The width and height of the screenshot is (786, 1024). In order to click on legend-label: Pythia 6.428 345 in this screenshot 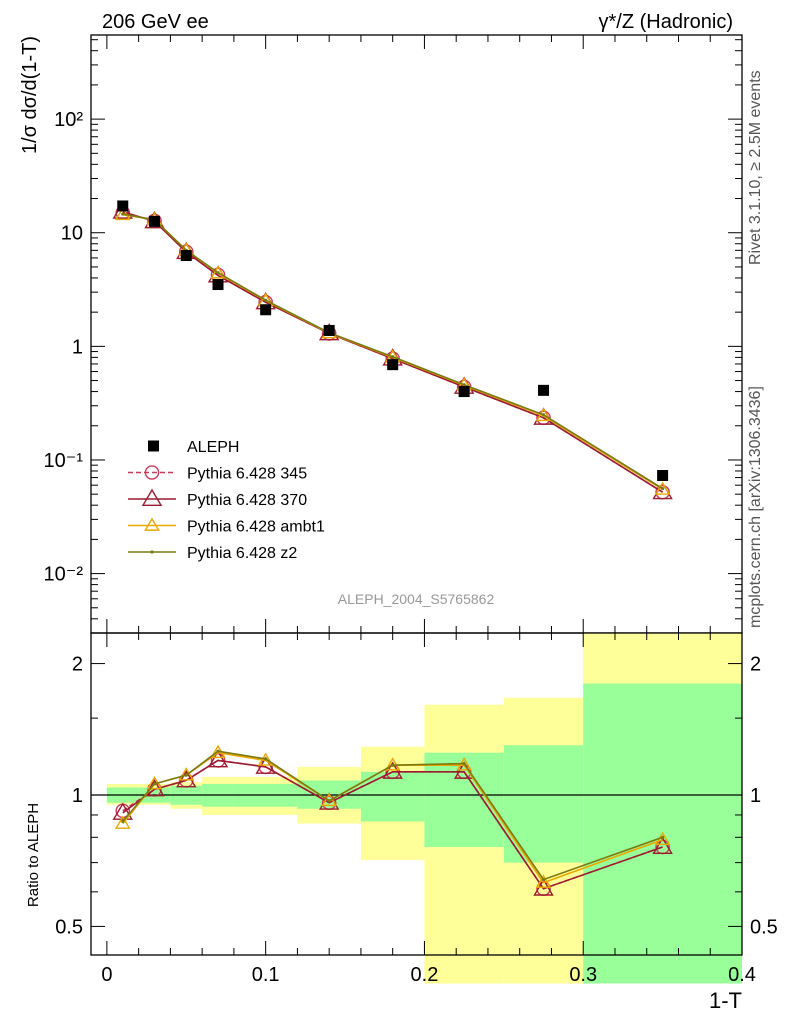, I will do `click(247, 474)`.